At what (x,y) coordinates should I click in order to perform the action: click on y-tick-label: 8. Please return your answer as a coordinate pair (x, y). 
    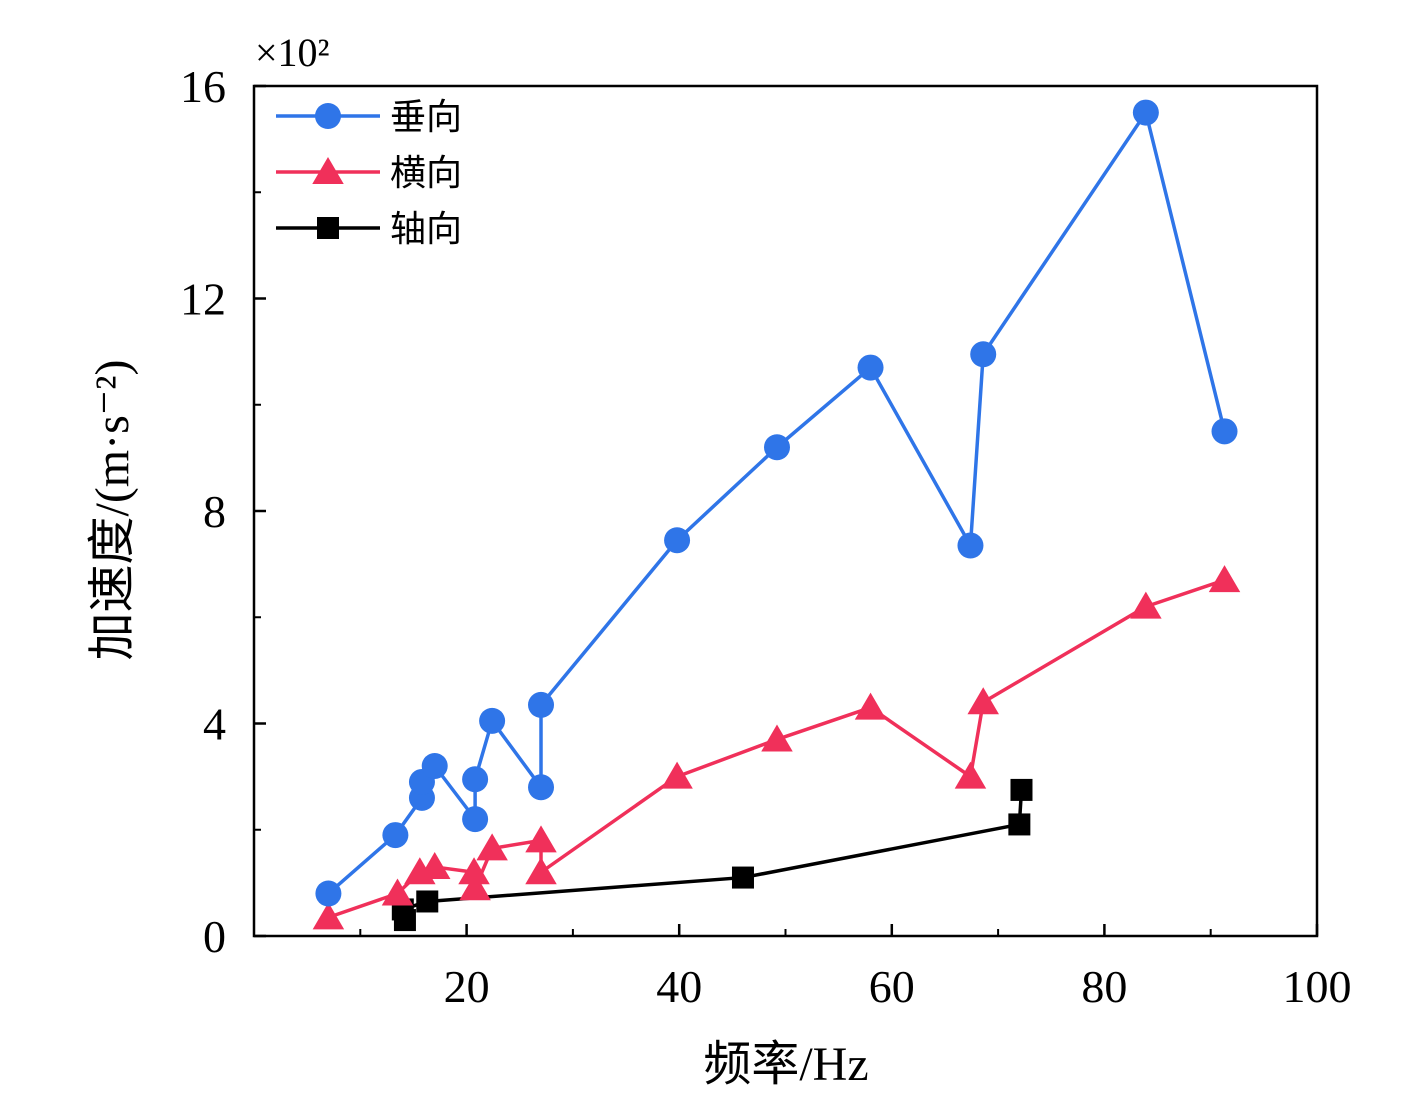
    Looking at the image, I should click on (214, 511).